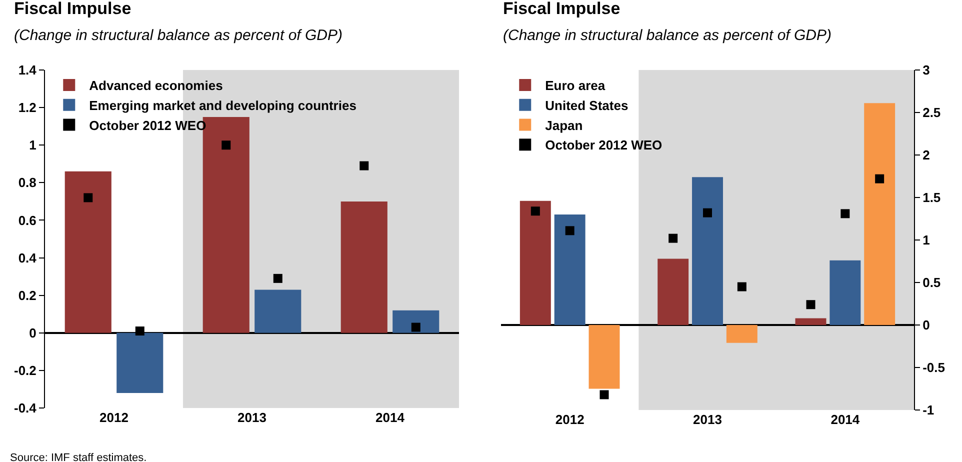 The height and width of the screenshot is (462, 962). I want to click on legend-label: Advanced economies, so click(156, 86).